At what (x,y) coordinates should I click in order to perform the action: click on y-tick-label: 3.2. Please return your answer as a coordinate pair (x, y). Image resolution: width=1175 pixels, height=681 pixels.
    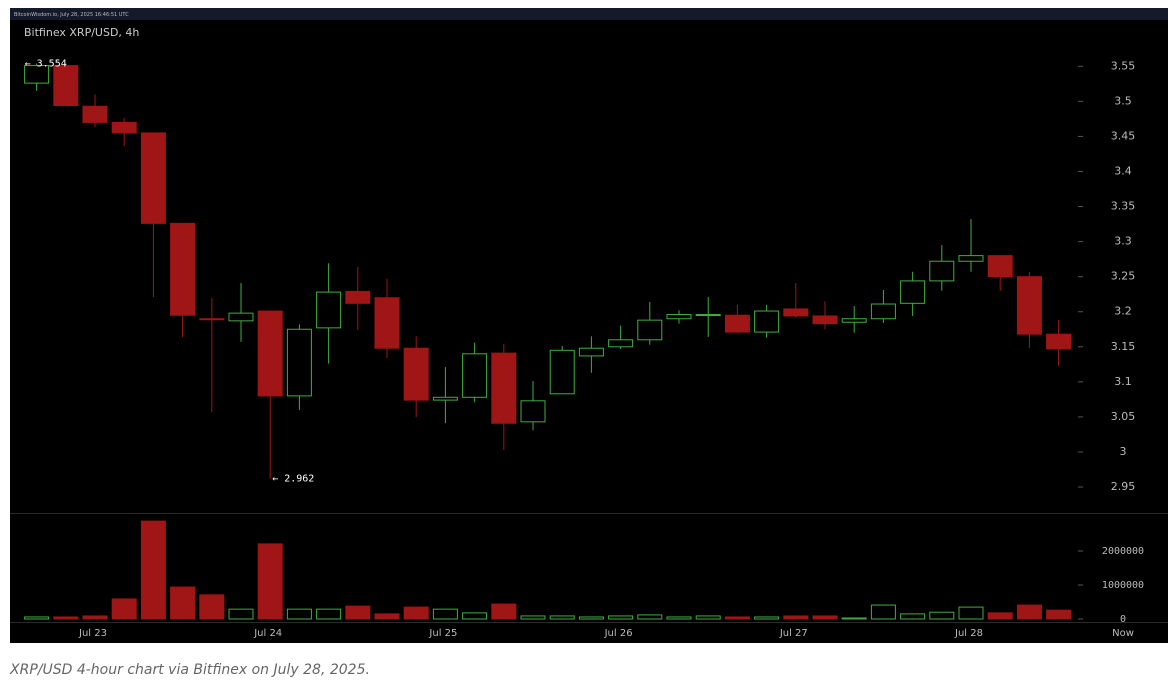
    Looking at the image, I should click on (1123, 311).